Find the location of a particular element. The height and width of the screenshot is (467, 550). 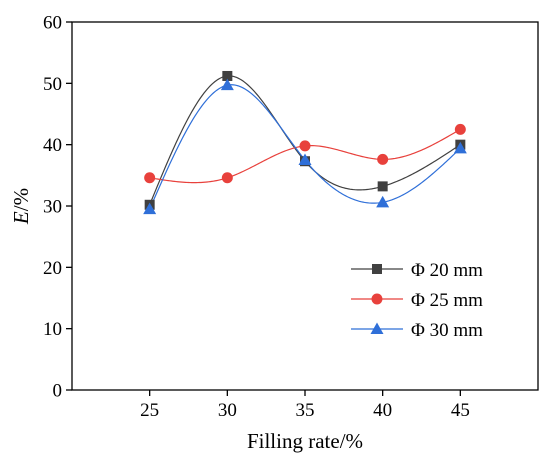

legend-label-1: Φ 20 mm is located at coordinates (447, 270).